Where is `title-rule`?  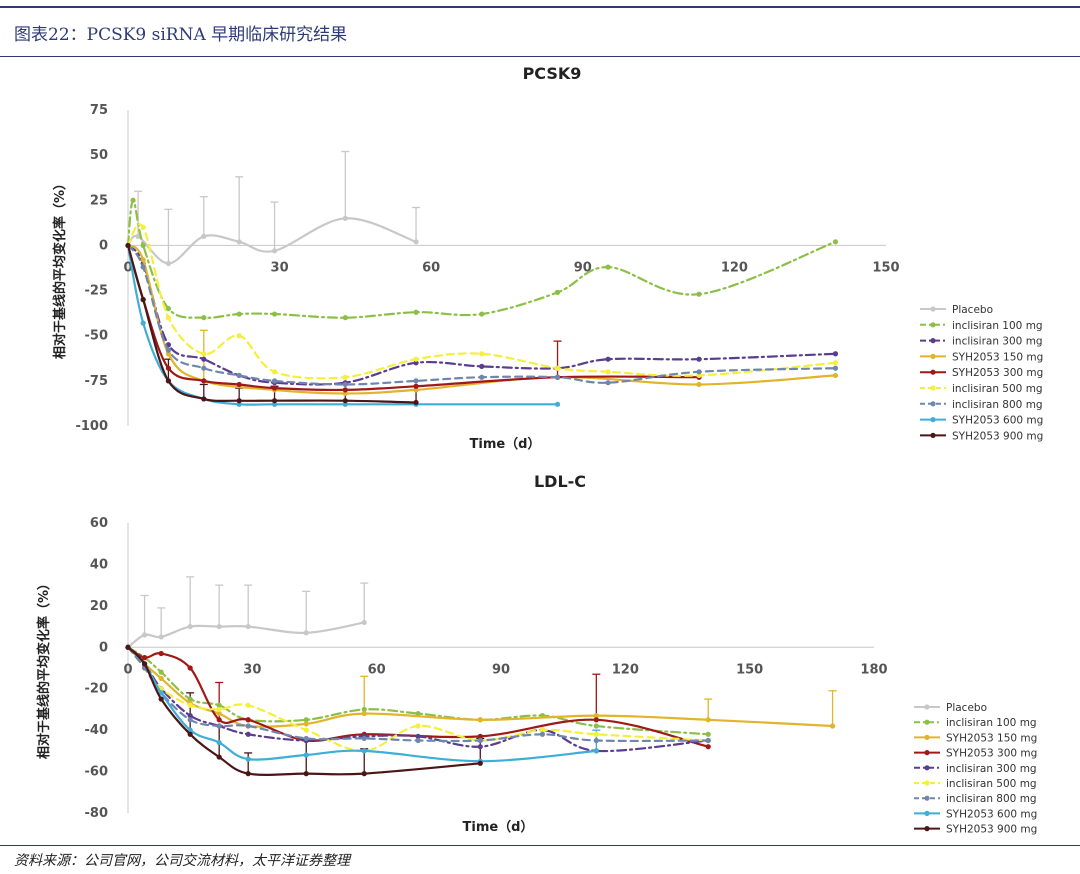 title-rule is located at coordinates (540, 56).